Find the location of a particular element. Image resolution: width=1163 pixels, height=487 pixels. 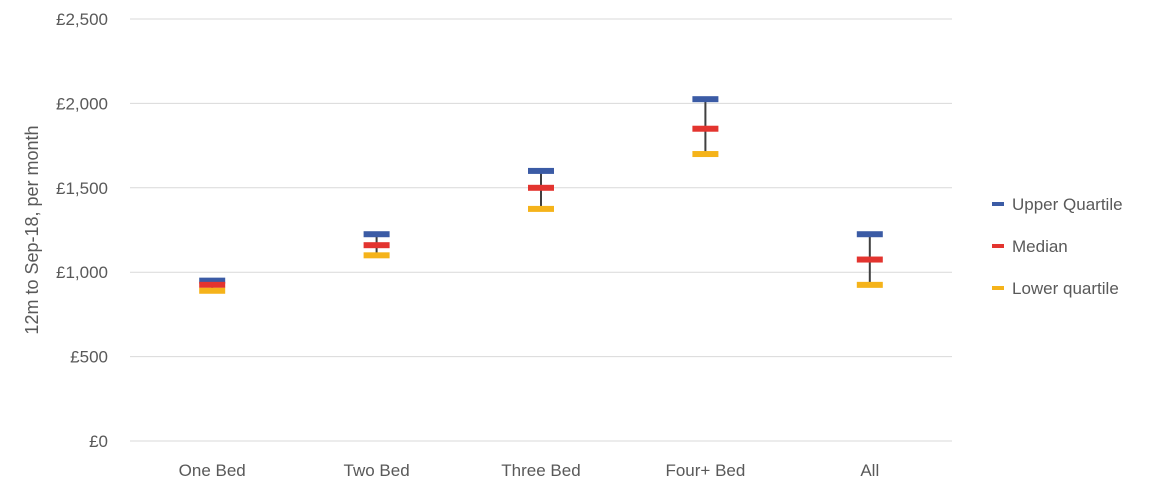

y-tick-label: £2,500 is located at coordinates (82, 19).